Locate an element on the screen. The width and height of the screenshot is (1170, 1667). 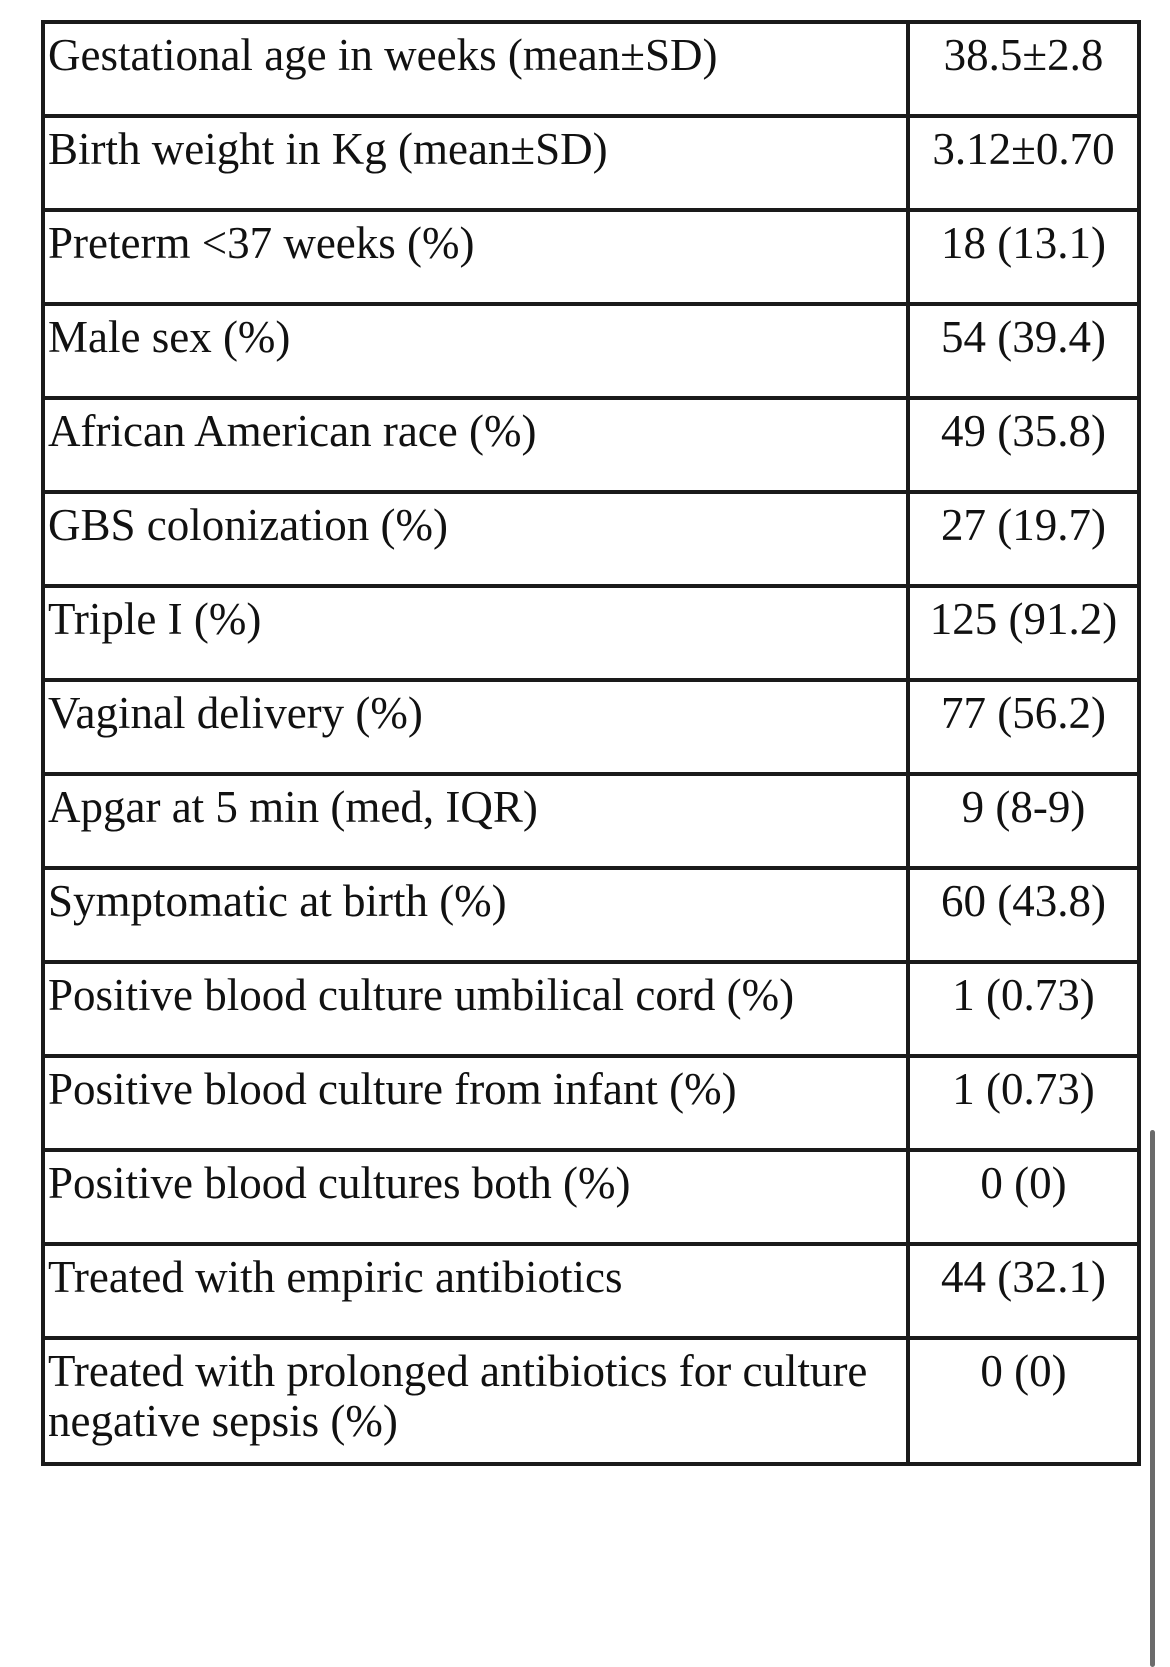
row-label: Birth weight in Kg (mean±SD) is located at coordinates (475, 163).